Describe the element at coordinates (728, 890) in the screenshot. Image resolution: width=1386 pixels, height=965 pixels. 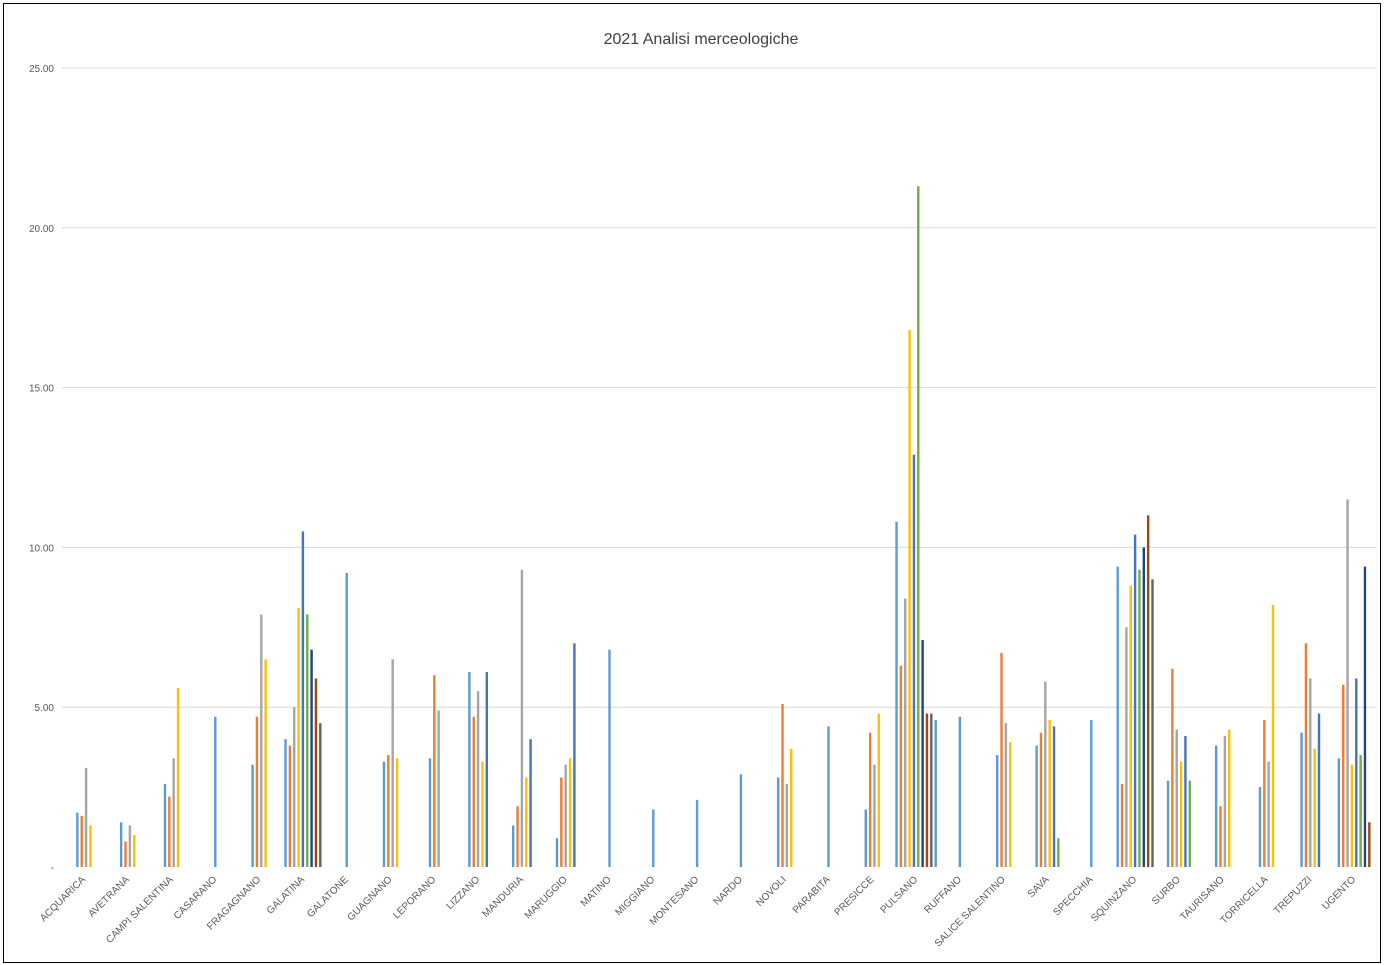
I see `x-tick-label: NARDO` at that location.